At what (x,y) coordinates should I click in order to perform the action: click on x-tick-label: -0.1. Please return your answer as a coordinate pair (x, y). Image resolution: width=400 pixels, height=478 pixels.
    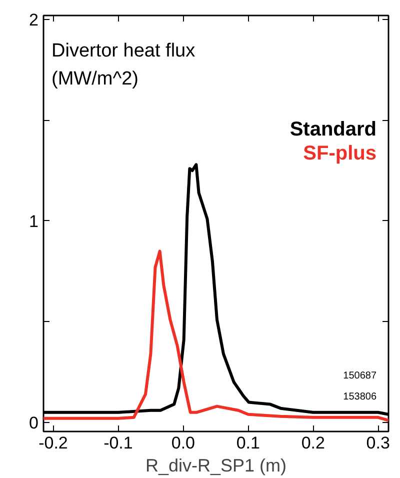
    Looking at the image, I should click on (118, 443).